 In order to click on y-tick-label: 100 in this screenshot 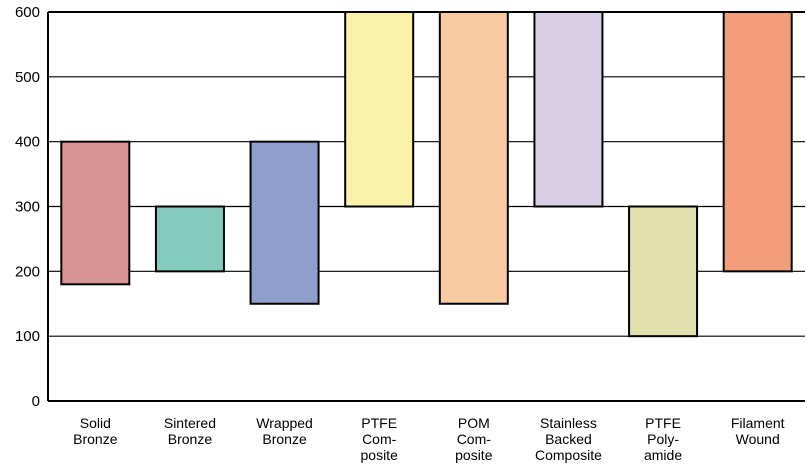, I will do `click(27, 336)`.